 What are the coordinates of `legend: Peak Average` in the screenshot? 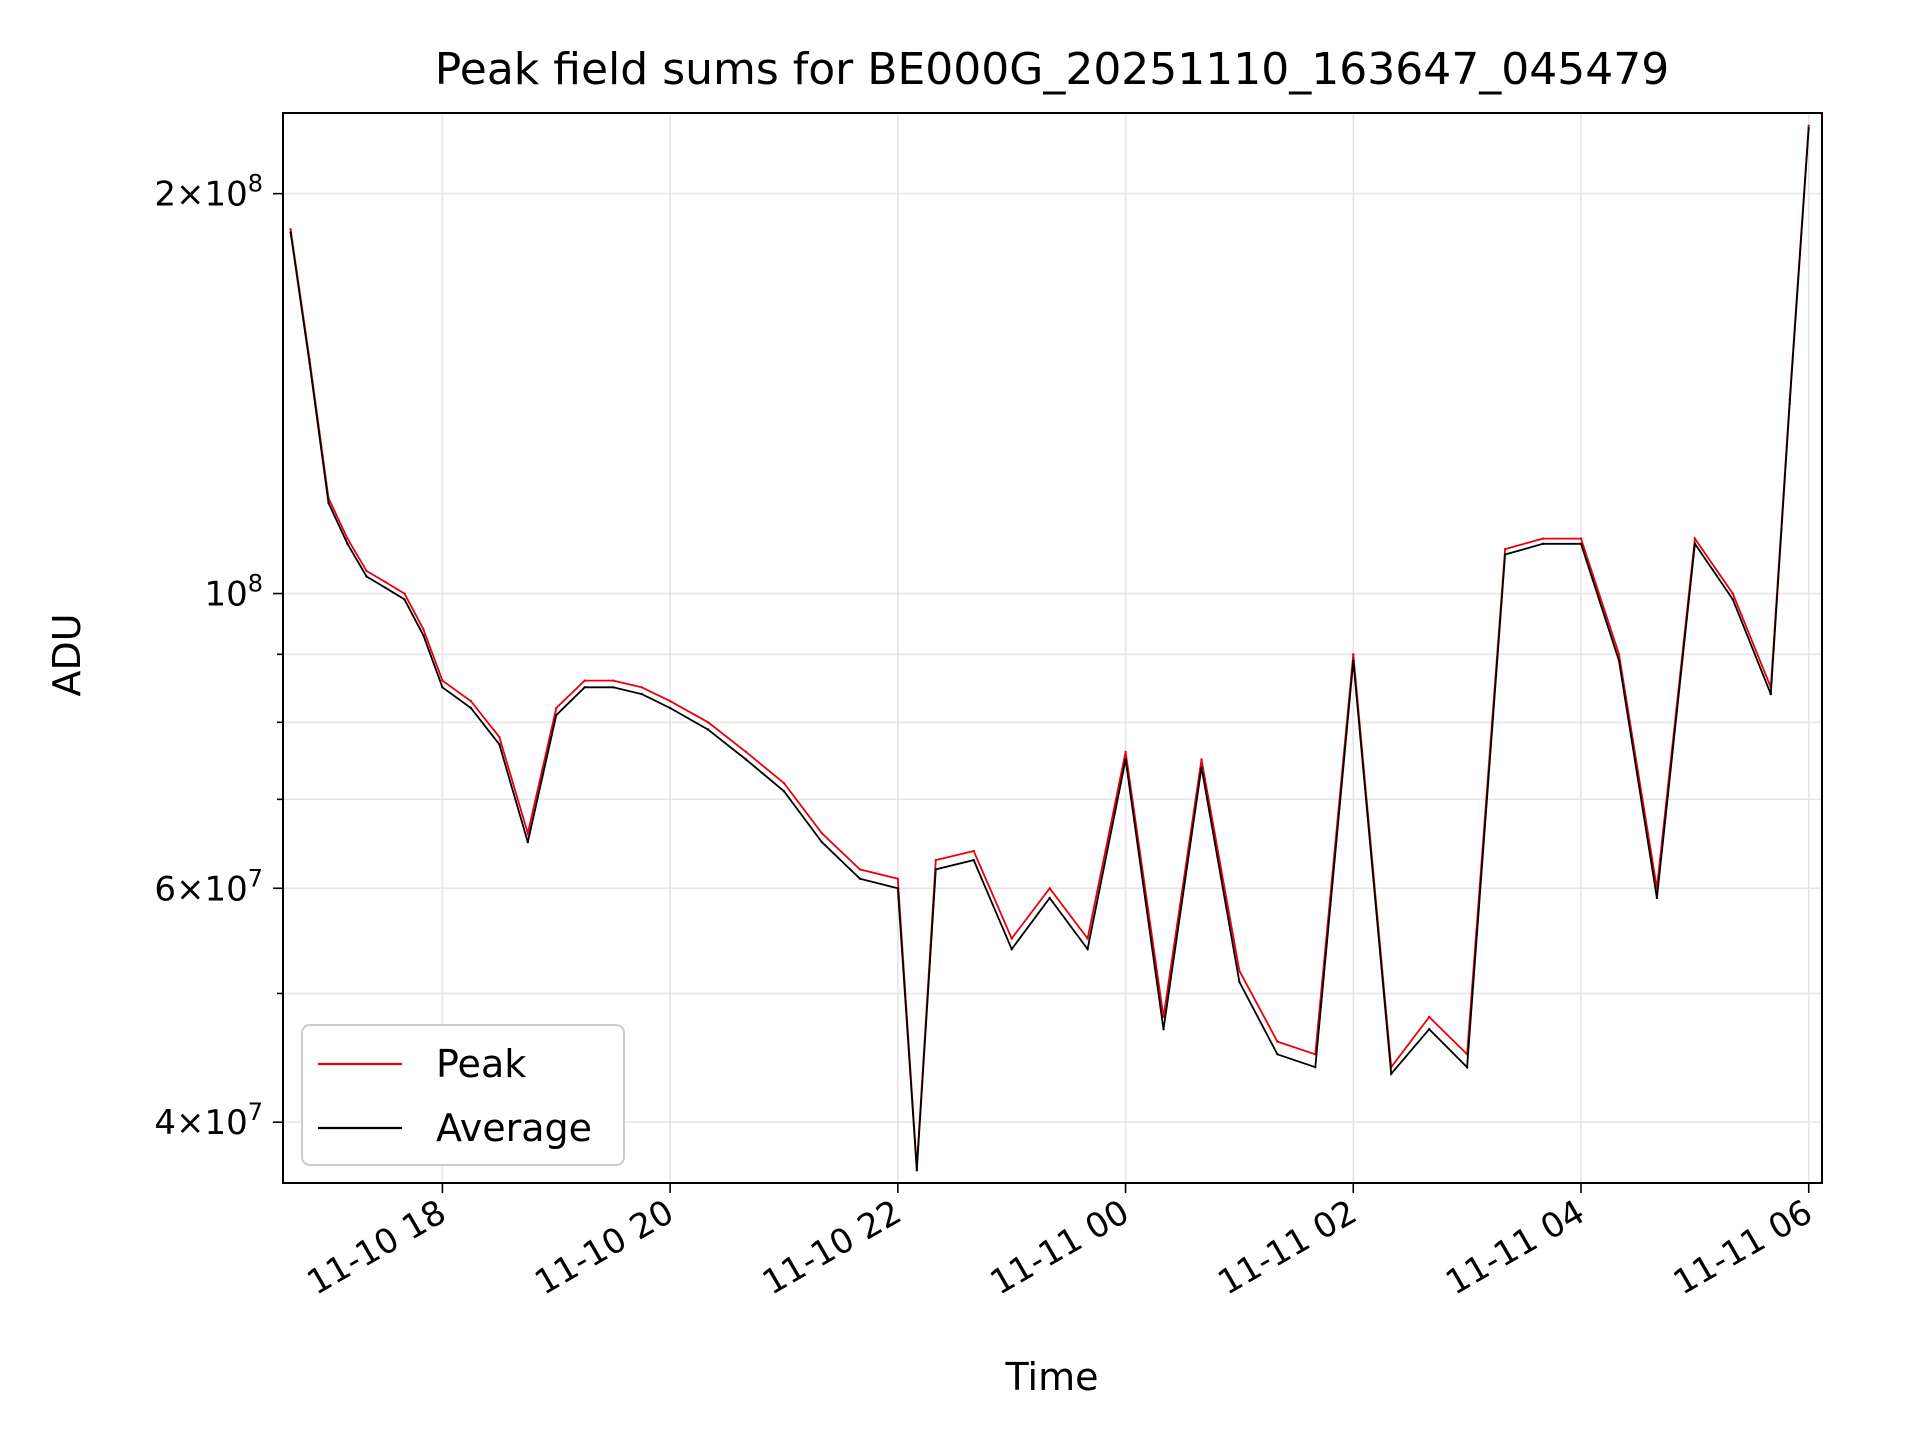 It's located at (463, 1095).